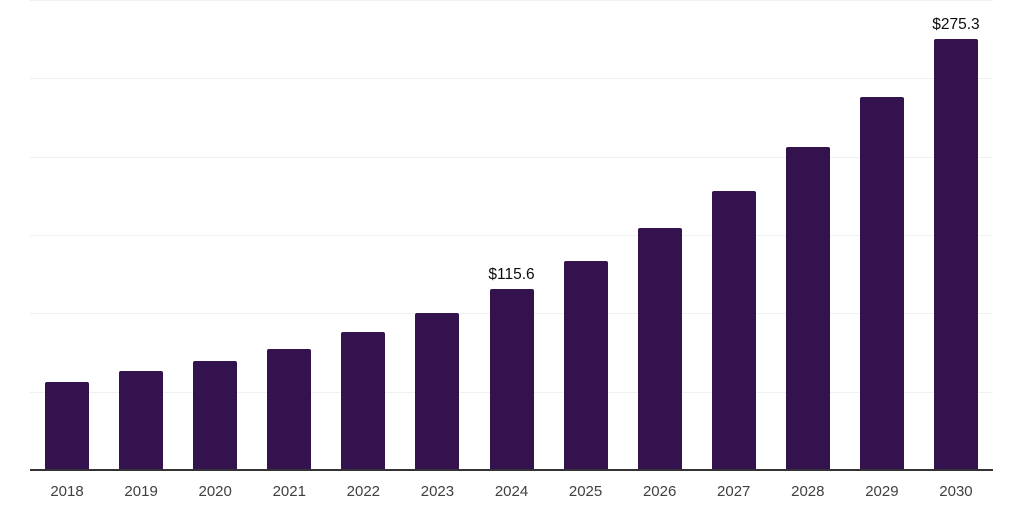  What do you see at coordinates (659, 349) in the screenshot?
I see `bar-2026` at bounding box center [659, 349].